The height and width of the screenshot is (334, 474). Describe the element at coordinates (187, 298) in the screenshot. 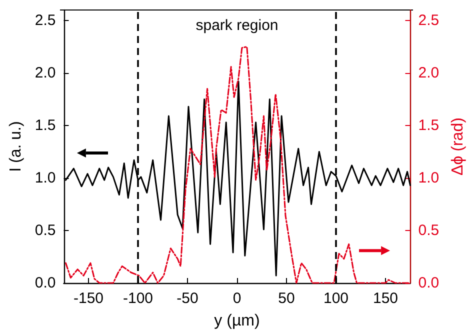

I see `x-tick-label: -50` at that location.